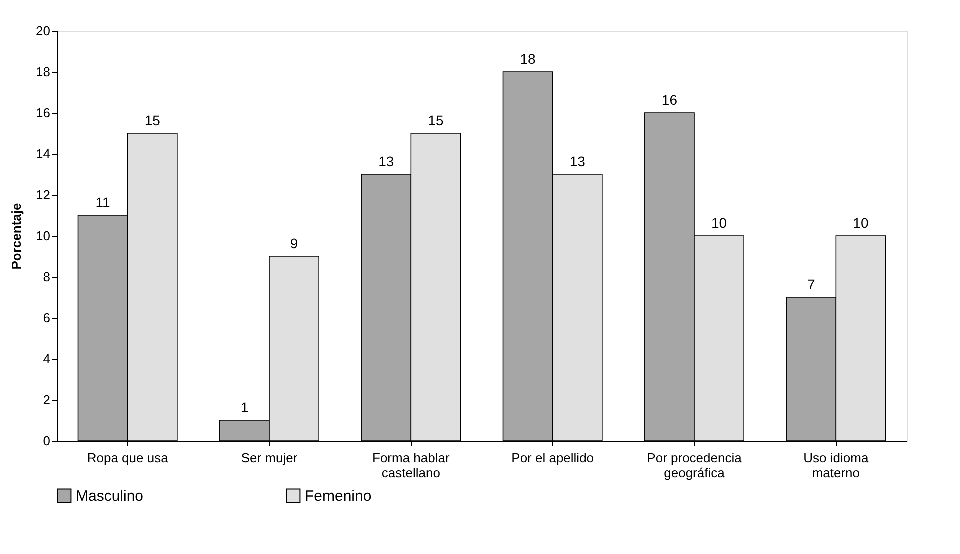 This screenshot has height=554, width=960. What do you see at coordinates (46, 359) in the screenshot?
I see `y-tick-label: 4` at bounding box center [46, 359].